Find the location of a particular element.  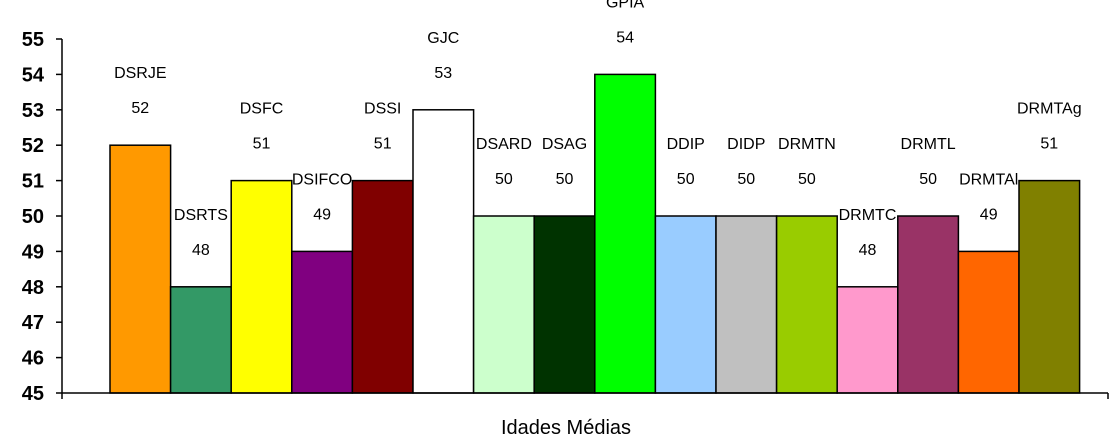

bar-drmtag is located at coordinates (1049, 286).